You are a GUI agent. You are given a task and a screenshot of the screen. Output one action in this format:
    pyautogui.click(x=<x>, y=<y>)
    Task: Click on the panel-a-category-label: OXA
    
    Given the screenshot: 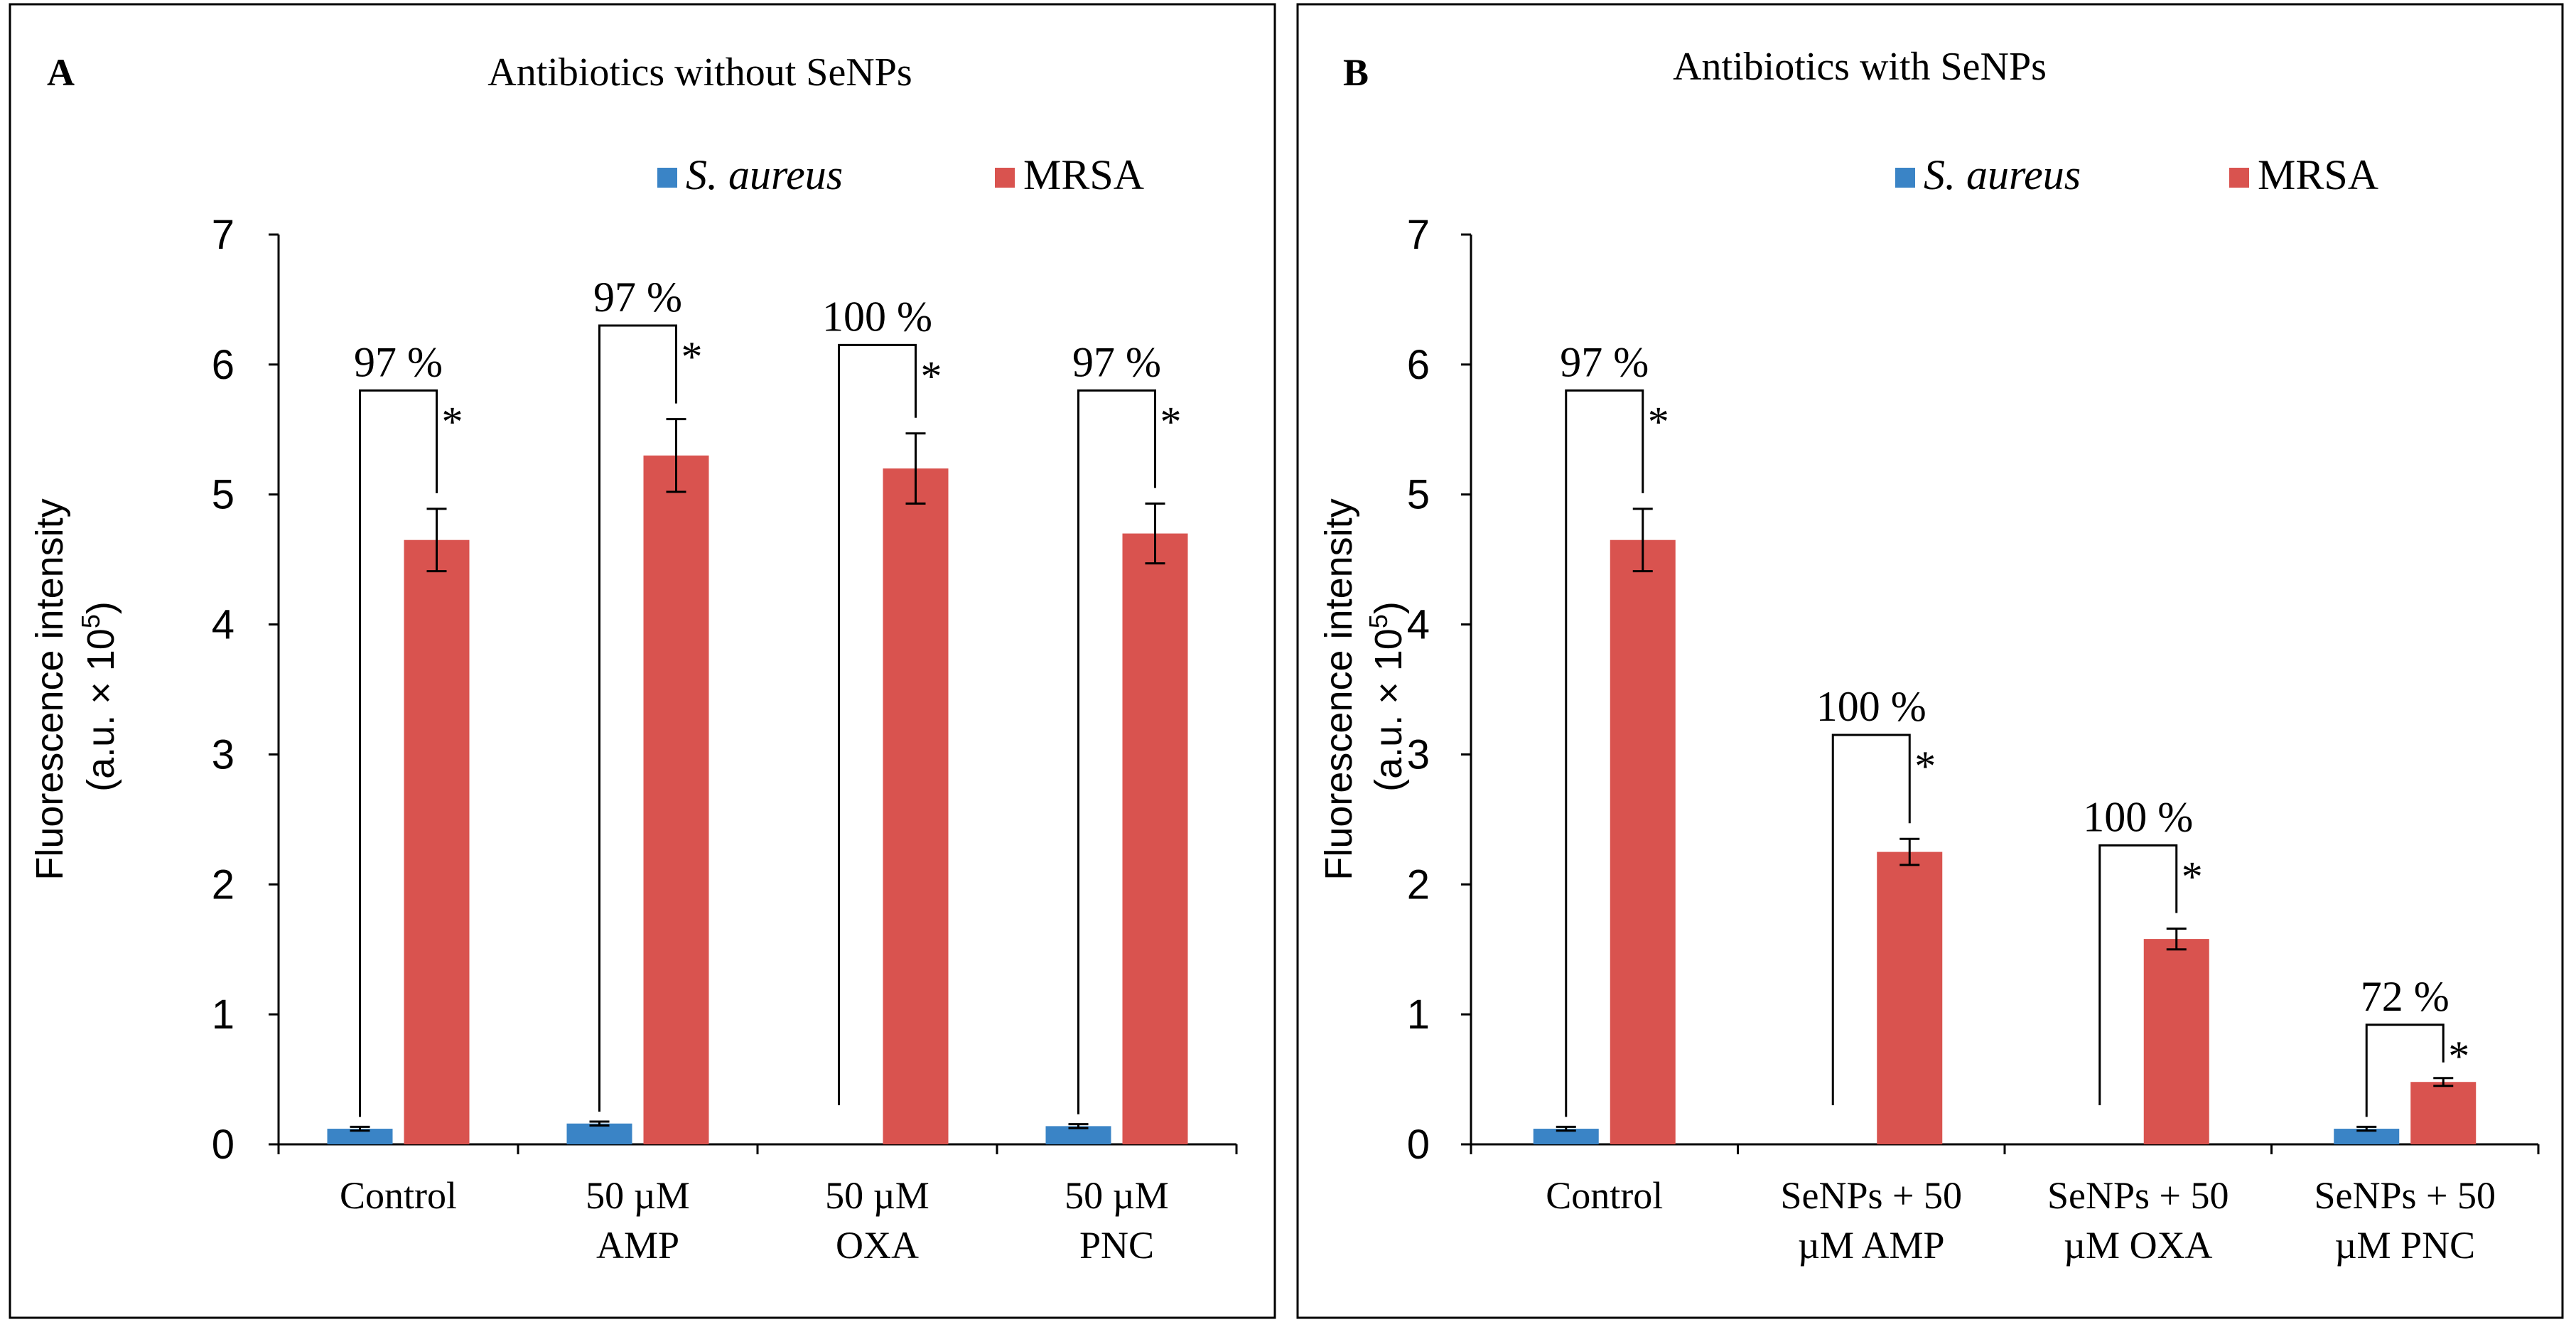 What is the action you would take?
    pyautogui.click(x=877, y=1246)
    